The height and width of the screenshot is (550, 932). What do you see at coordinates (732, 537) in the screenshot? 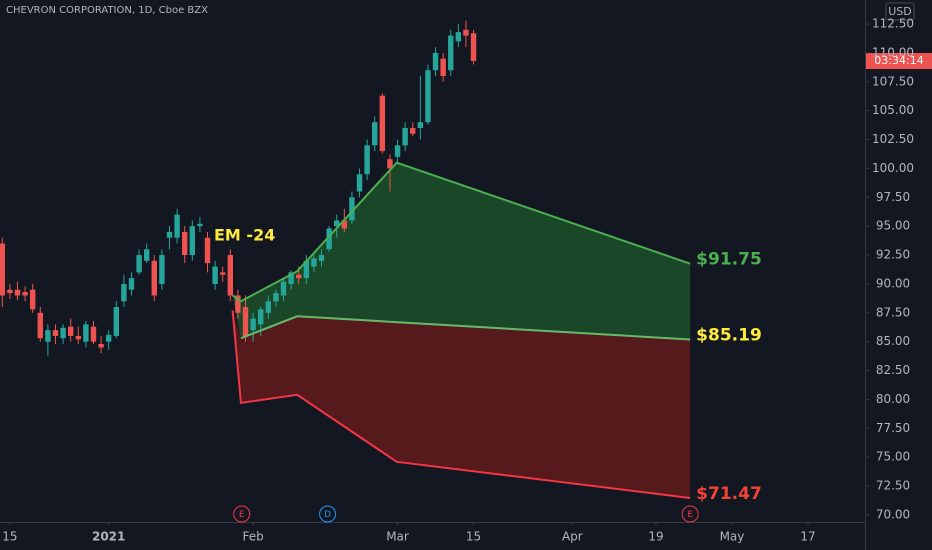
I see `x-tick-label: May` at bounding box center [732, 537].